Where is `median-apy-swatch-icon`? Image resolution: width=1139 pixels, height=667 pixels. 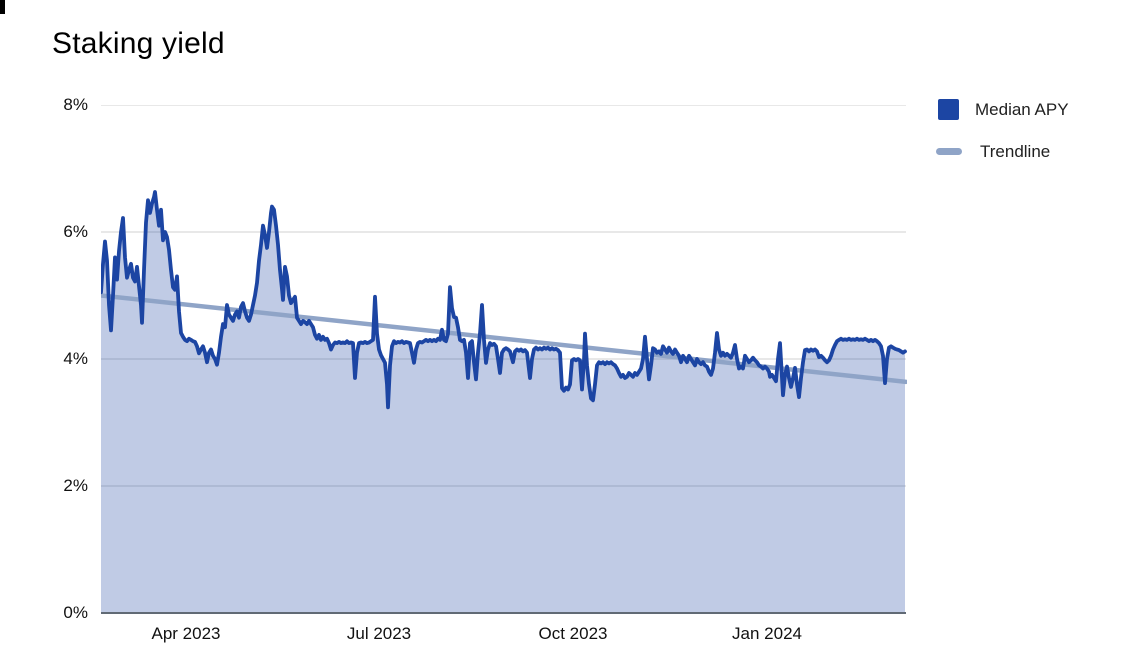 median-apy-swatch-icon is located at coordinates (948, 109).